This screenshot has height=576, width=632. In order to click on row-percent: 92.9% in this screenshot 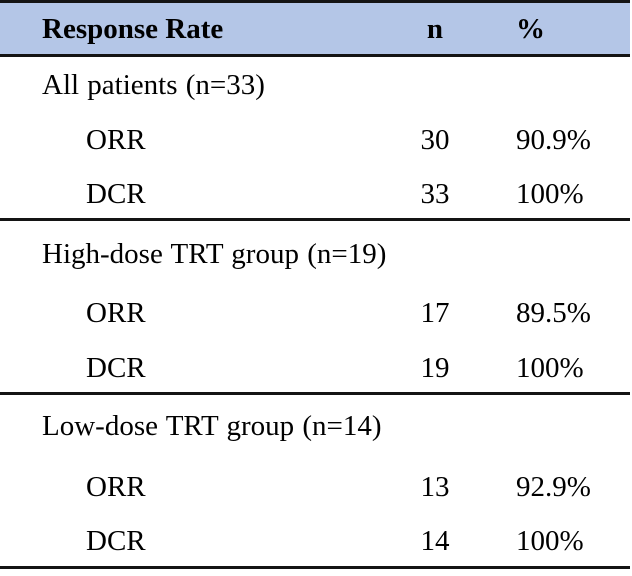, I will do `click(553, 487)`.